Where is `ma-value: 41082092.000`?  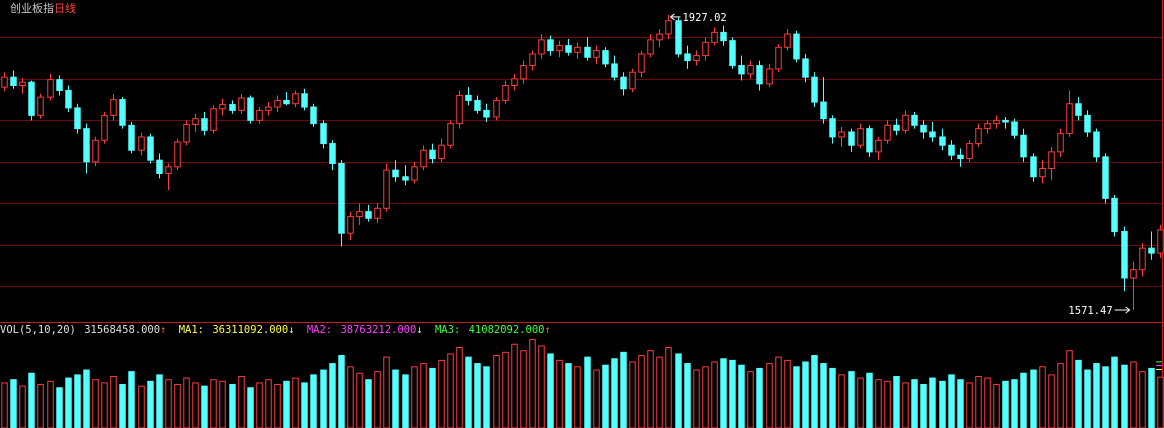
ma-value: 41082092.000 is located at coordinates (507, 330).